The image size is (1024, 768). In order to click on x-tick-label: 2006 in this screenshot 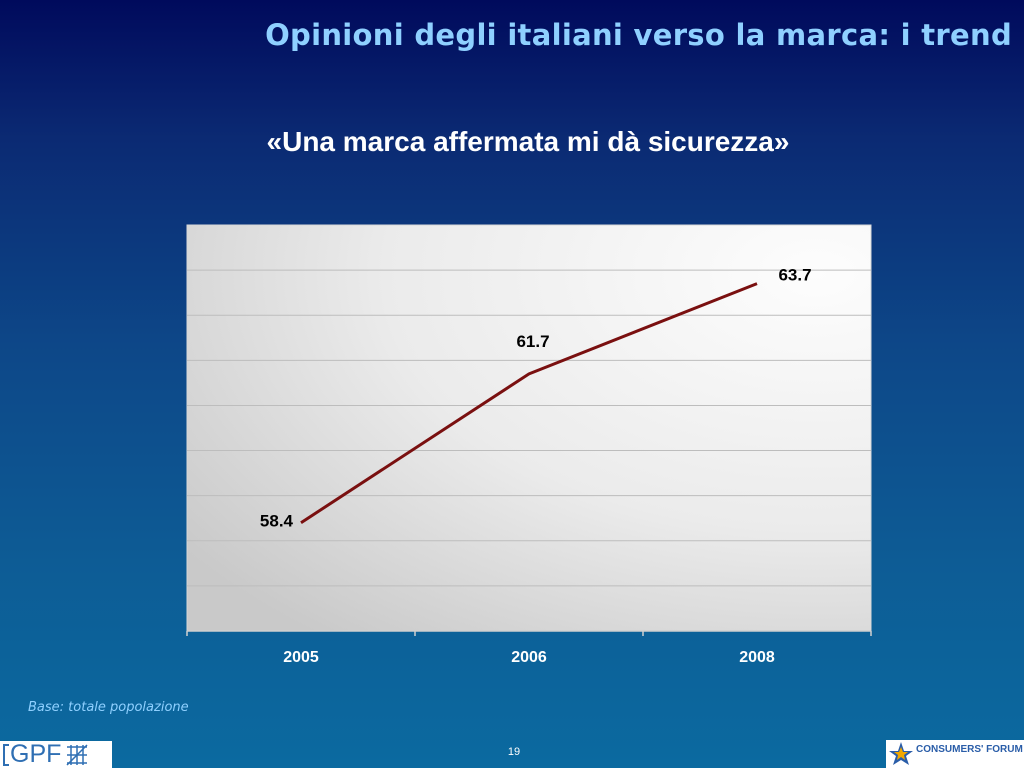, I will do `click(529, 657)`.